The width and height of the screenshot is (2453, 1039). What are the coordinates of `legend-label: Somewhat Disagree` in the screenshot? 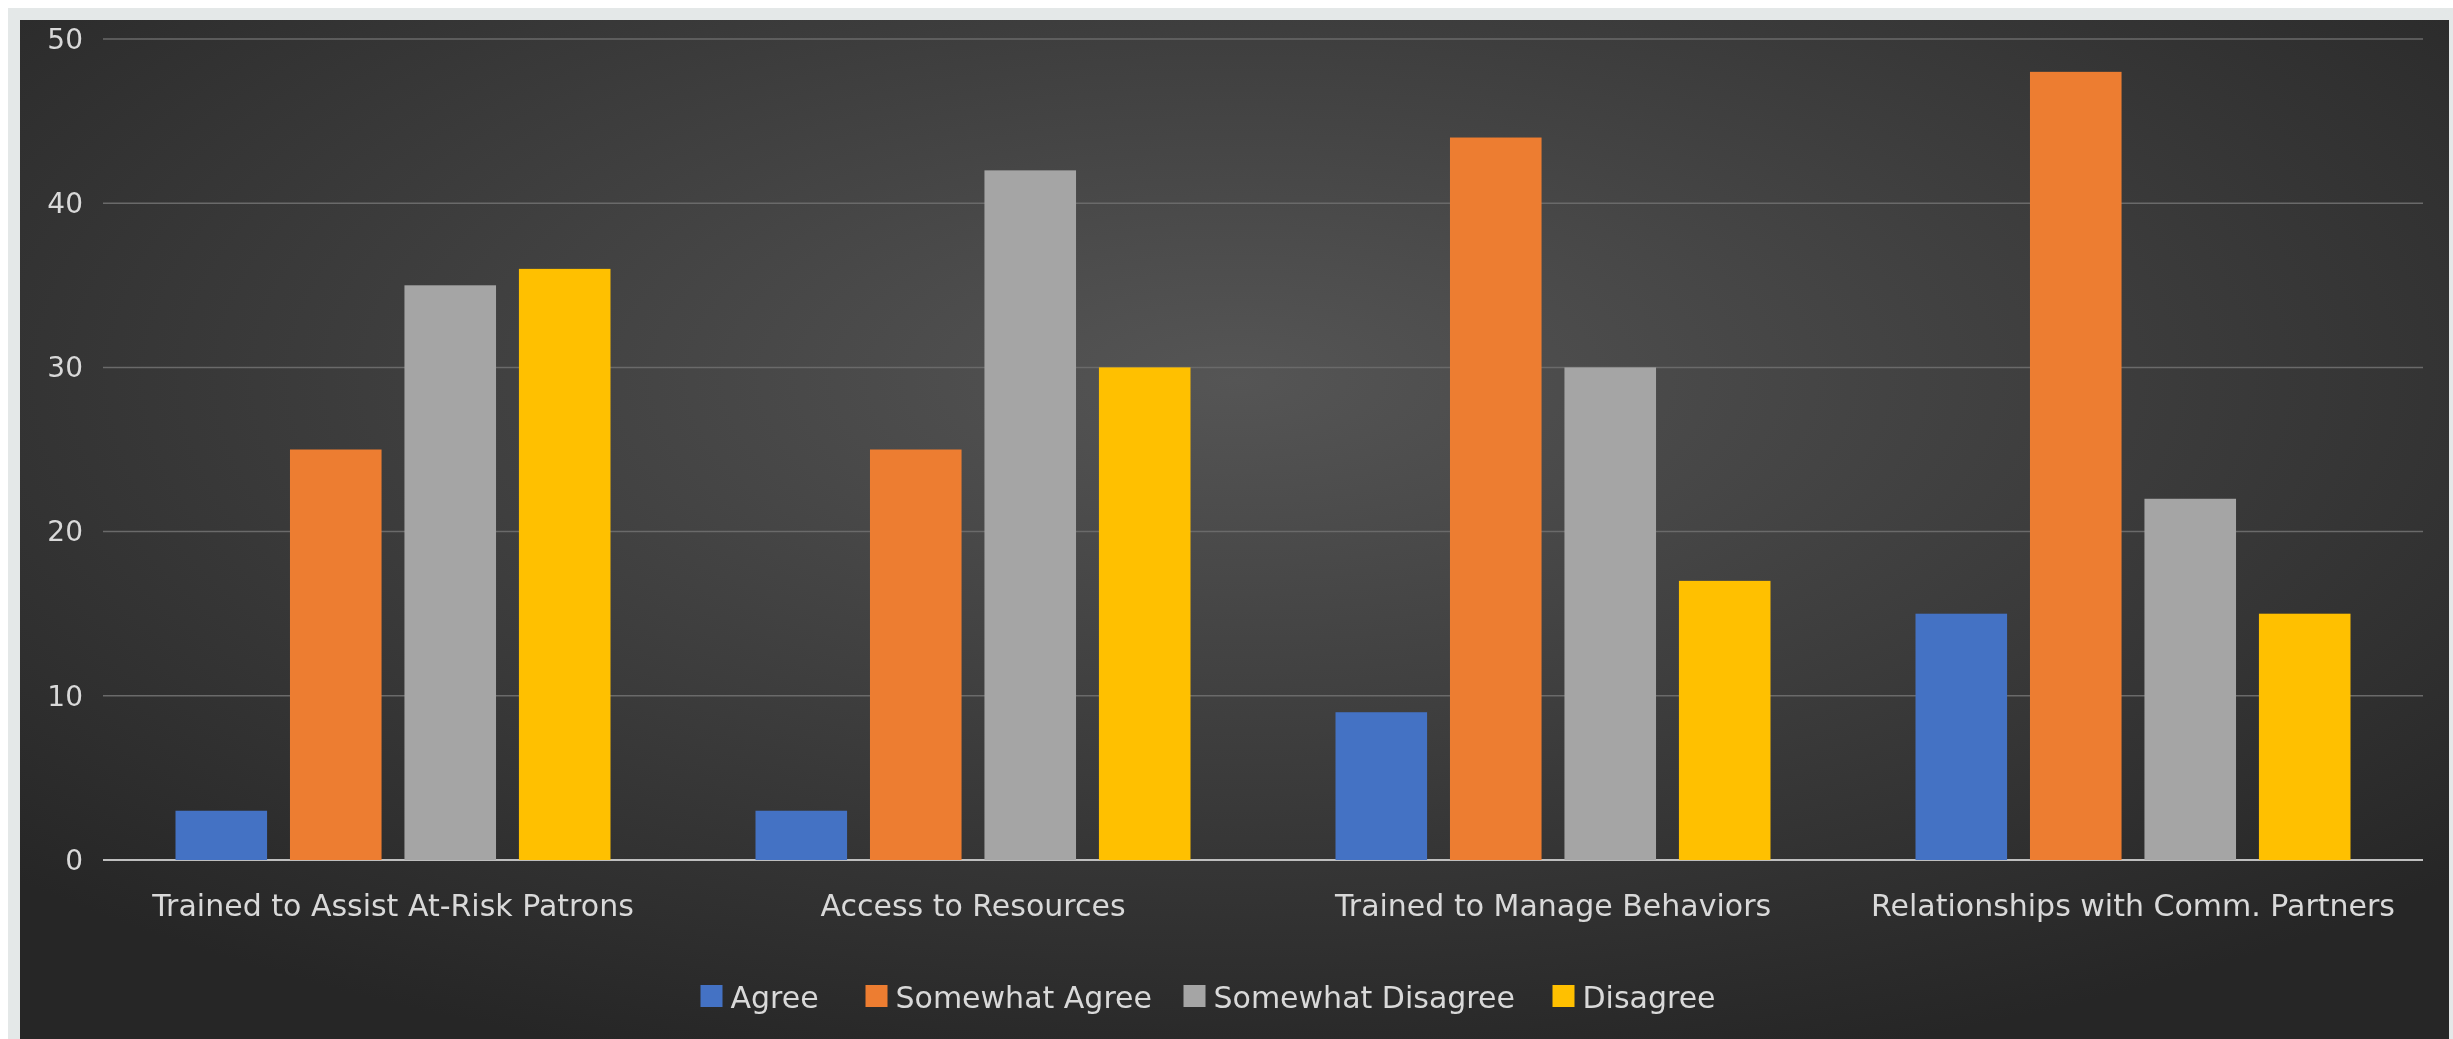 It's located at (1364, 997).